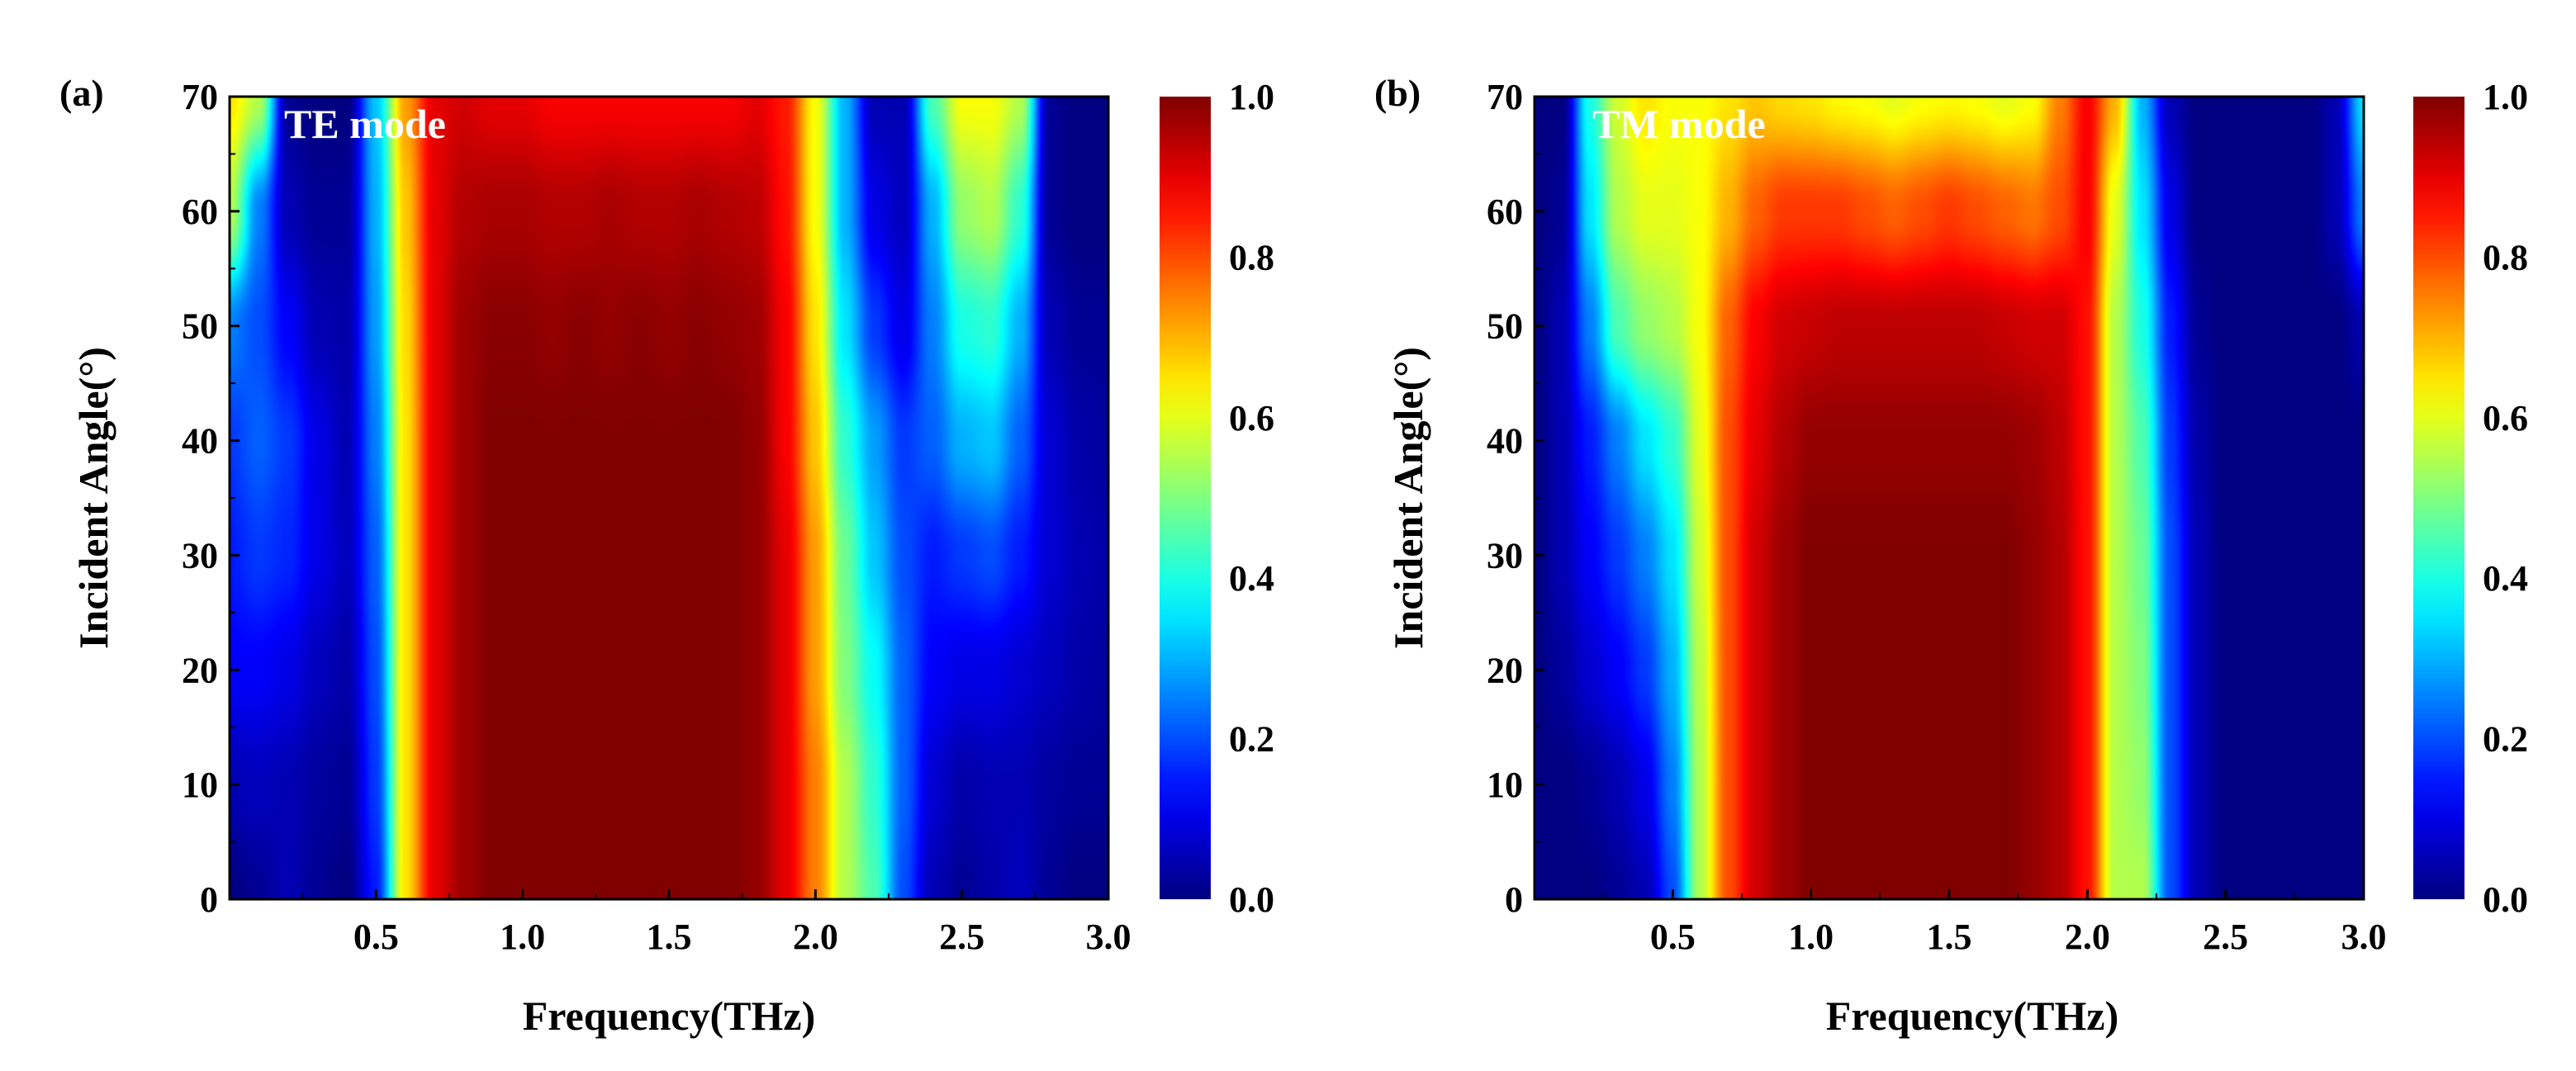  Describe the element at coordinates (1972, 1016) in the screenshot. I see `x-axis-title-b: Frequency(THz)` at that location.